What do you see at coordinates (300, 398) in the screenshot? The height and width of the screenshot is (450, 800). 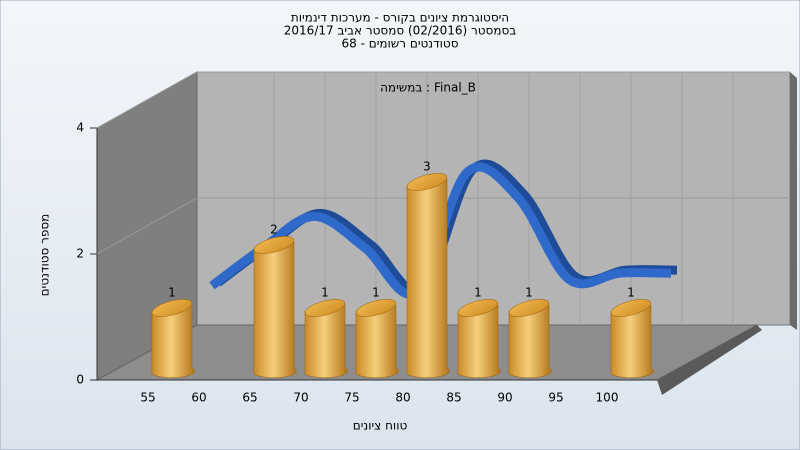 I see `x-tick-label: 70` at bounding box center [300, 398].